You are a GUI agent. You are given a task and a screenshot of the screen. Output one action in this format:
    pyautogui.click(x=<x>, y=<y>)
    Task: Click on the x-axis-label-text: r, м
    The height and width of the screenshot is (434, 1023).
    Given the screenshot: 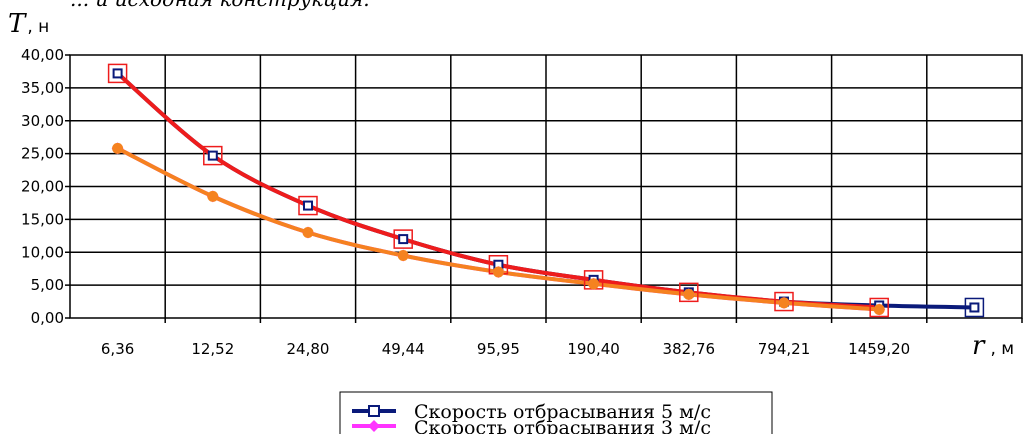 What is the action you would take?
    pyautogui.click(x=993, y=346)
    